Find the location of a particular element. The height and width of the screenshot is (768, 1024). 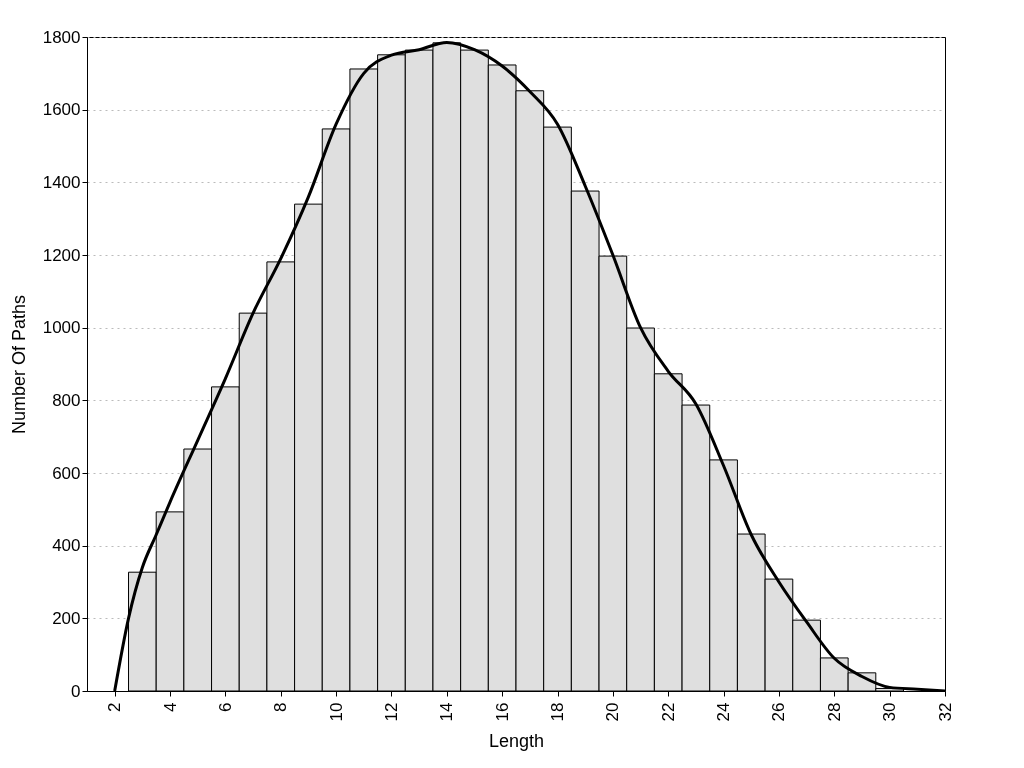

y-tick-label: 1200 is located at coordinates (61, 255).